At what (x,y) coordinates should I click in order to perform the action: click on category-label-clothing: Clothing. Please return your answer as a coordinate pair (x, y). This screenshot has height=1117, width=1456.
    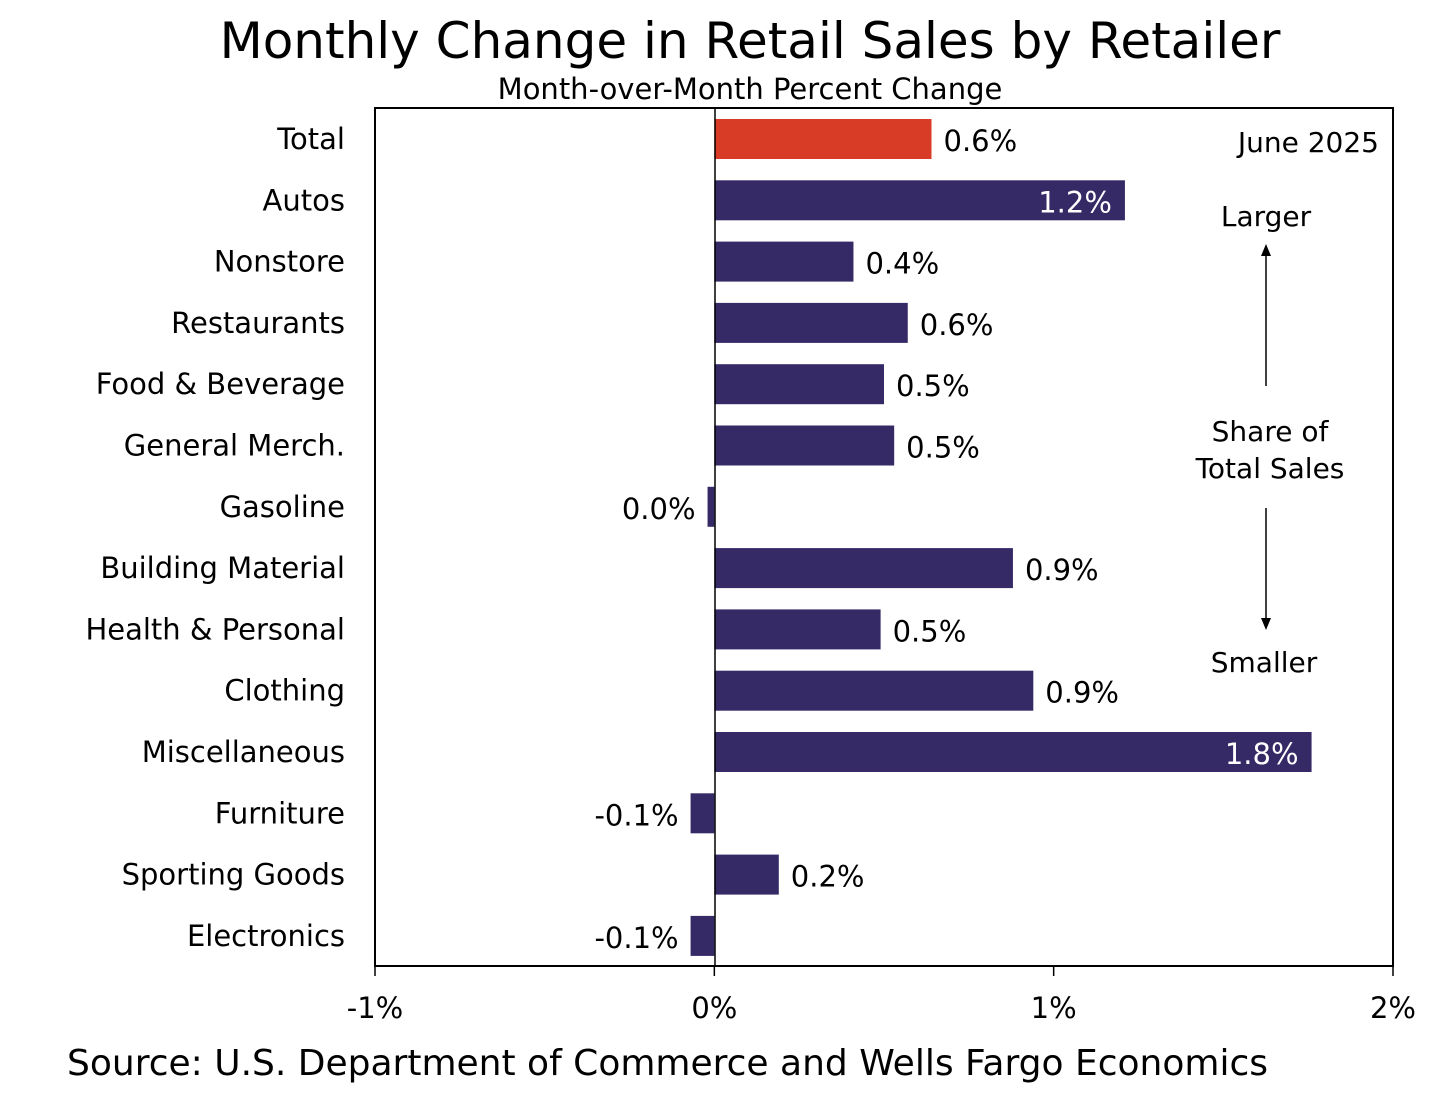
    Looking at the image, I should click on (284, 691).